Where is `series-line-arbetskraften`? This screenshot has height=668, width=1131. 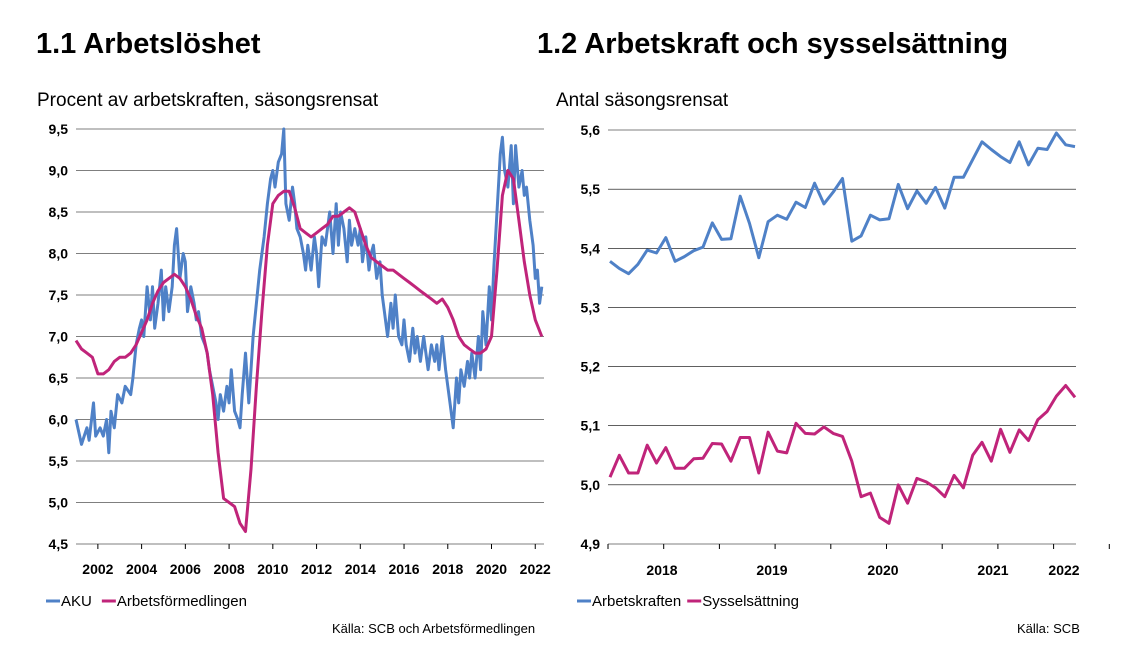 series-line-arbetskraften is located at coordinates (842, 203).